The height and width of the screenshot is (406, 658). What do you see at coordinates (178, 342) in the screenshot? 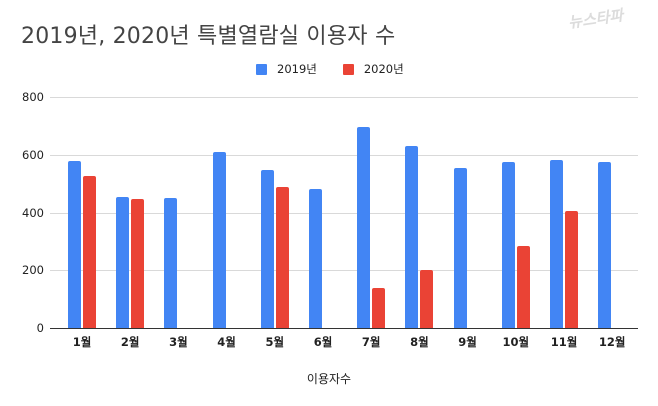
I see `x-tick-label: 3월` at bounding box center [178, 342].